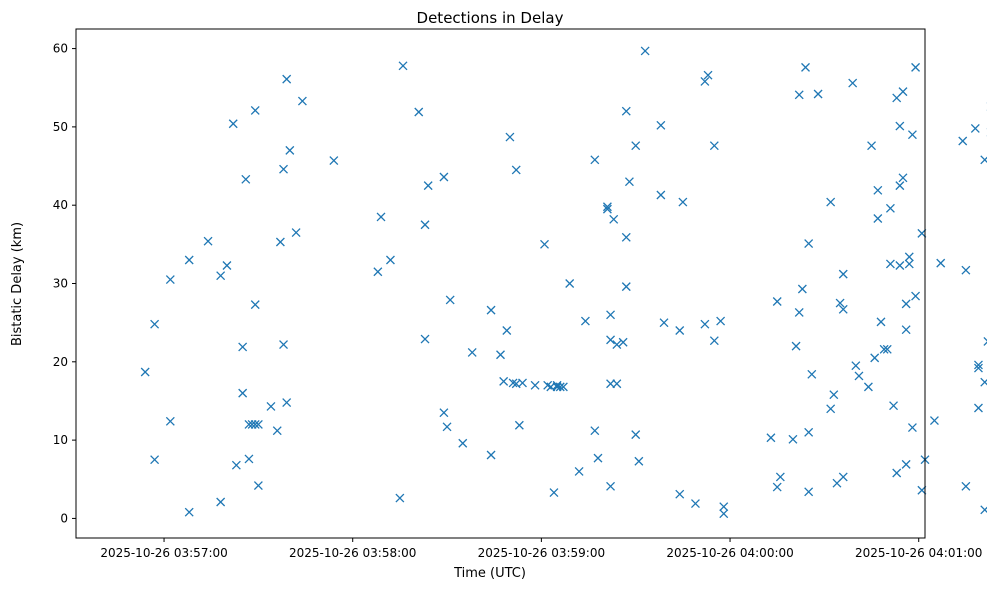 The image size is (987, 590). Describe the element at coordinates (918, 553) in the screenshot. I see `x-tick-label: 2025-10-26 04:01:00` at that location.